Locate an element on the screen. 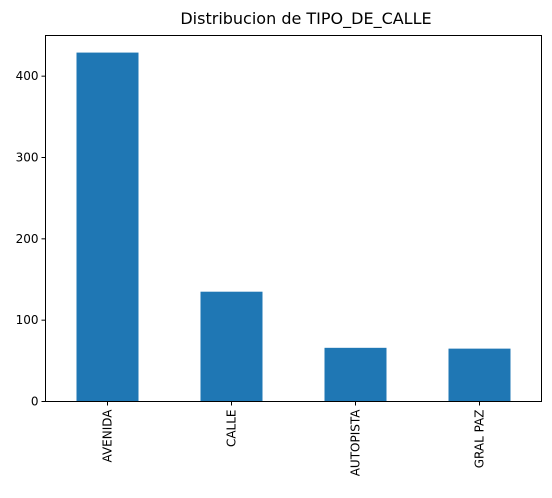 The image size is (552, 498). y-tick-label: 100 is located at coordinates (27, 320).